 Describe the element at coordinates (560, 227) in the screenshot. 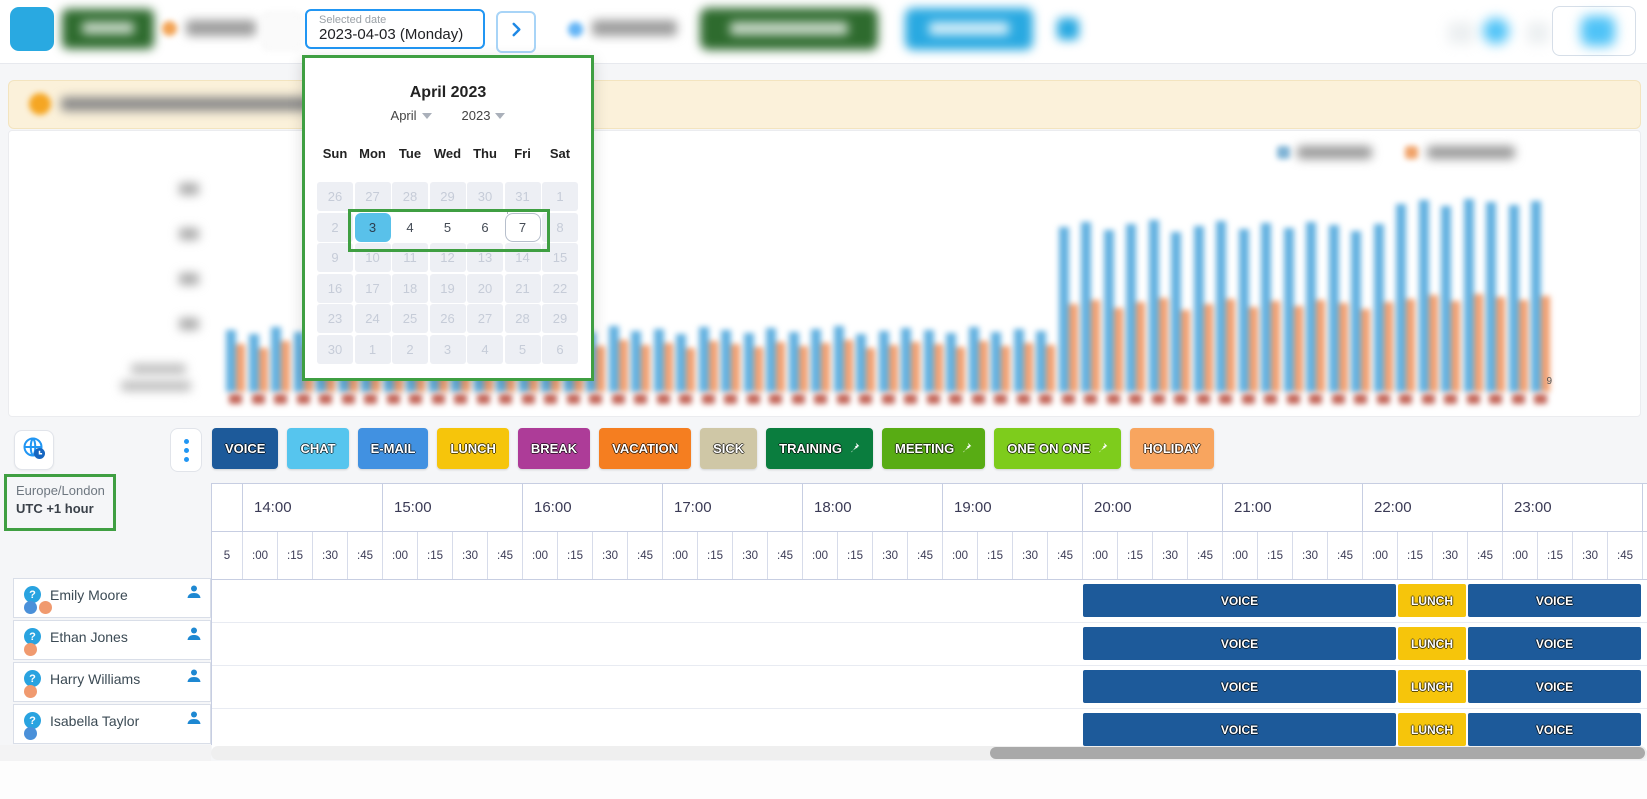

I see `calendar-day-8: 8` at that location.